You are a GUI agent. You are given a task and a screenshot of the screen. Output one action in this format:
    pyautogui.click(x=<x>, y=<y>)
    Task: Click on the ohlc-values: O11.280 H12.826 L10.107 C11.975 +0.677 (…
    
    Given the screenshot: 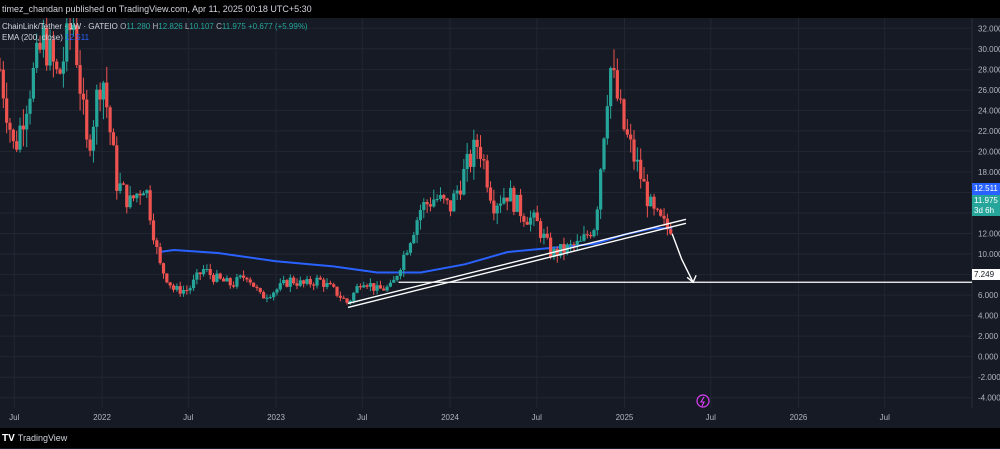 What is the action you would take?
    pyautogui.click(x=214, y=26)
    